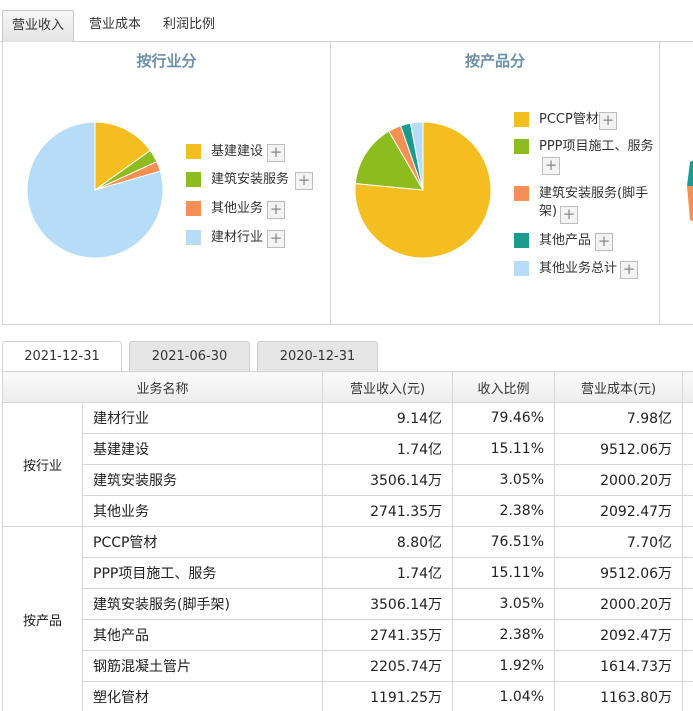 Image resolution: width=693 pixels, height=711 pixels. I want to click on table-row: PPP项目施工、服务 1.74亿 15.11% 9512.06万, so click(348, 573).